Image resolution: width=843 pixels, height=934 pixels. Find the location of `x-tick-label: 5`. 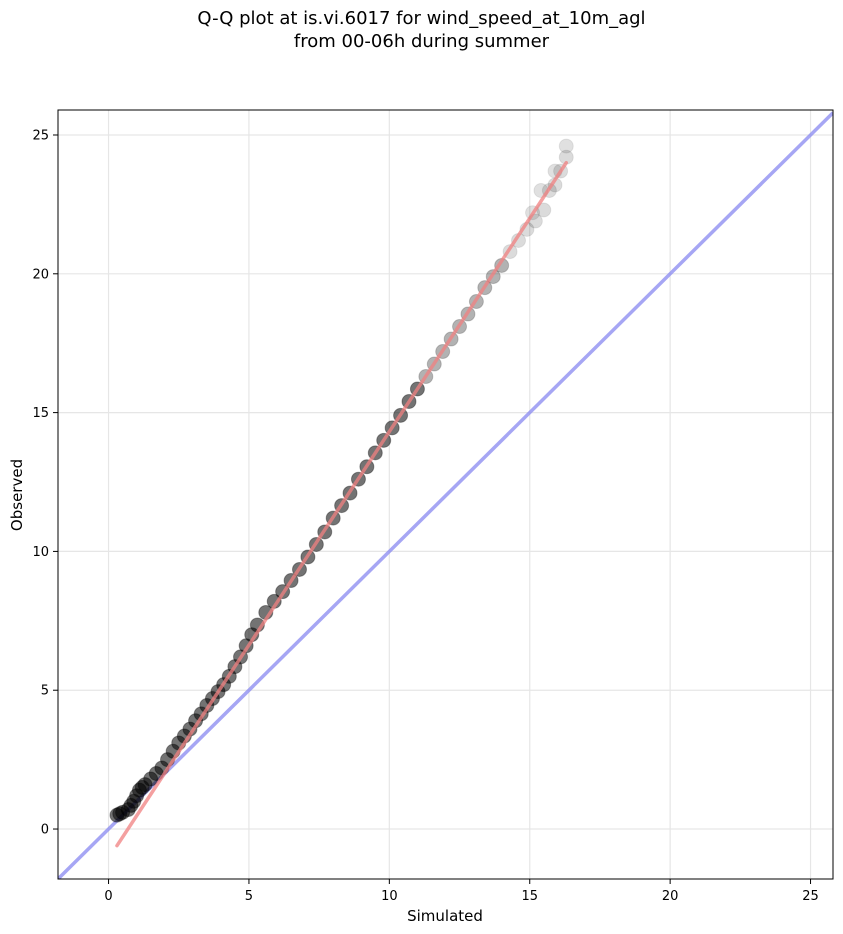

x-tick-label: 5 is located at coordinates (249, 896).